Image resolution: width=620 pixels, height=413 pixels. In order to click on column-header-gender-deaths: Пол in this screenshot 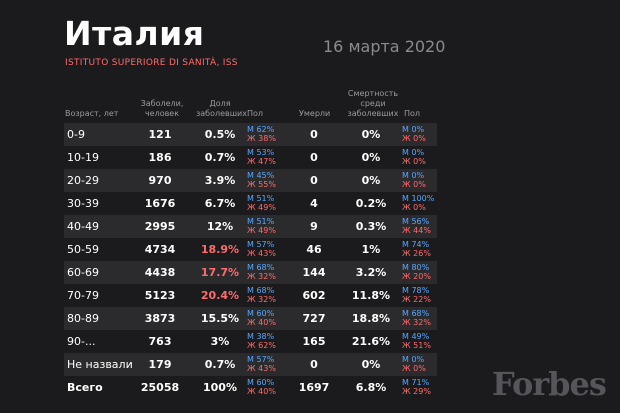, I will do `click(412, 113)`.